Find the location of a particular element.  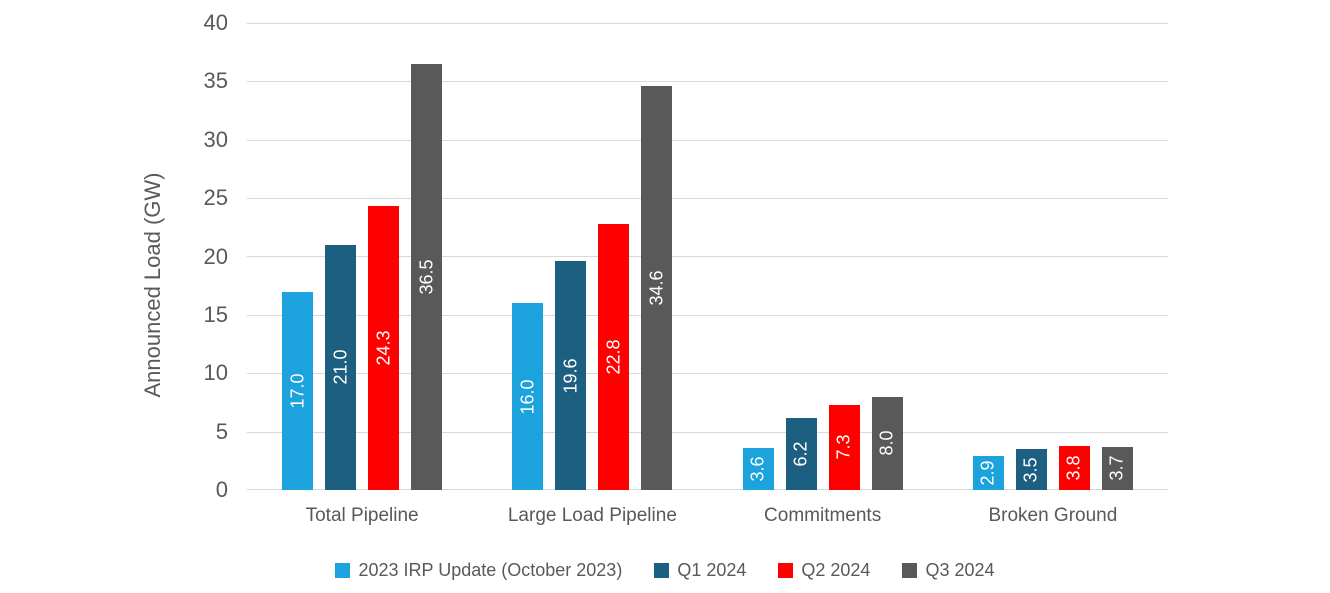

bar: 34.6 is located at coordinates (657, 288).